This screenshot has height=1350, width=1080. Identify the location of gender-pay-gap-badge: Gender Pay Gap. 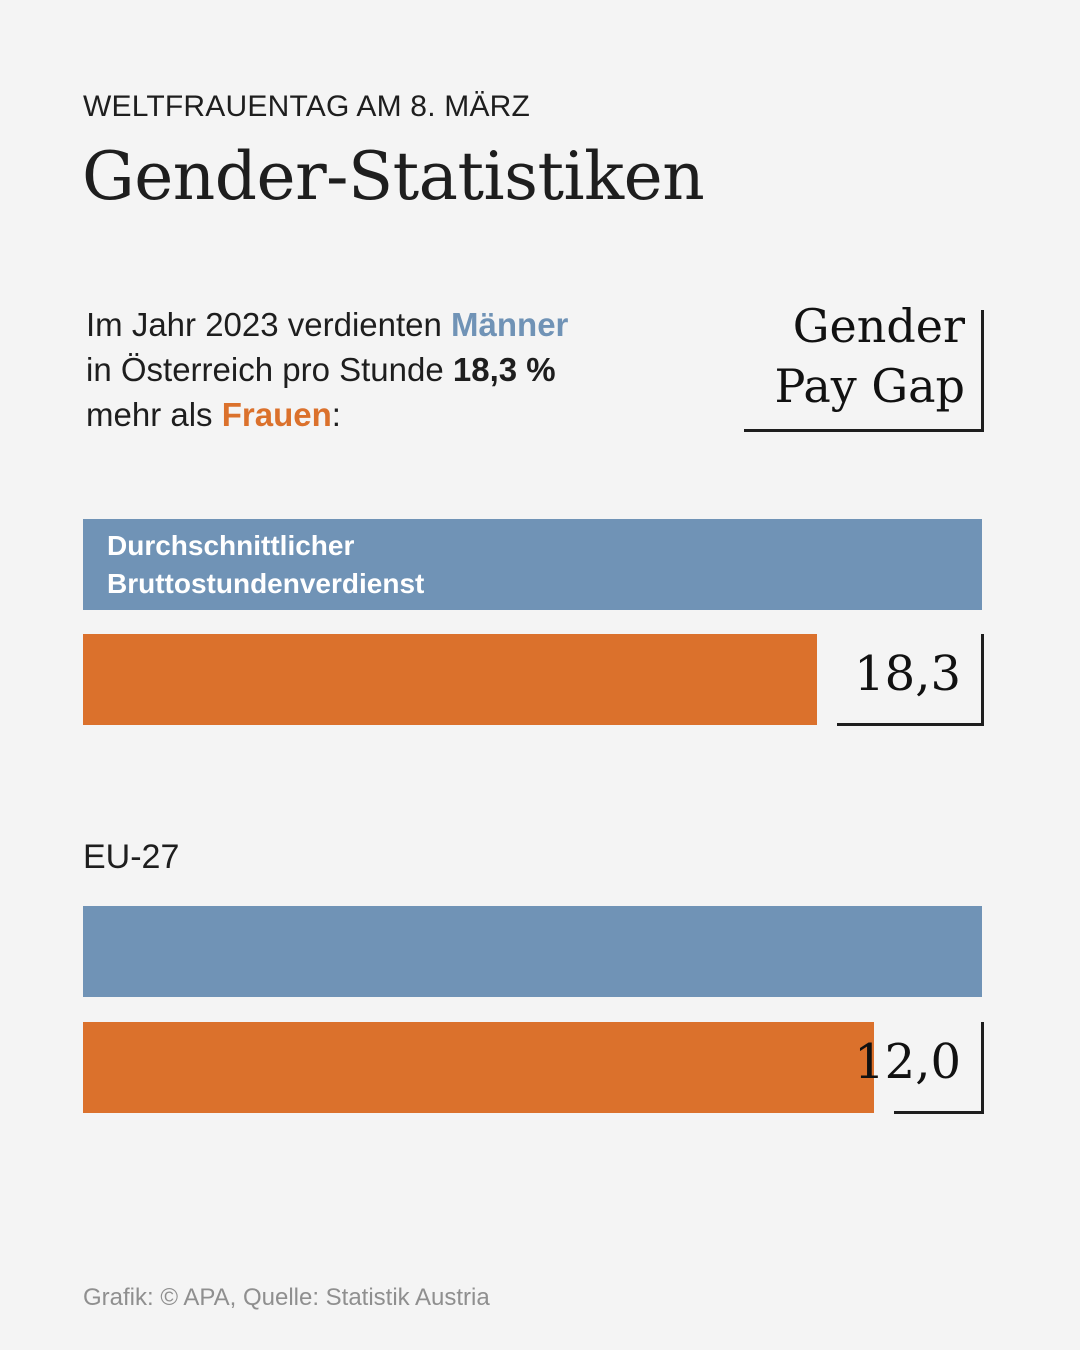
(864, 365).